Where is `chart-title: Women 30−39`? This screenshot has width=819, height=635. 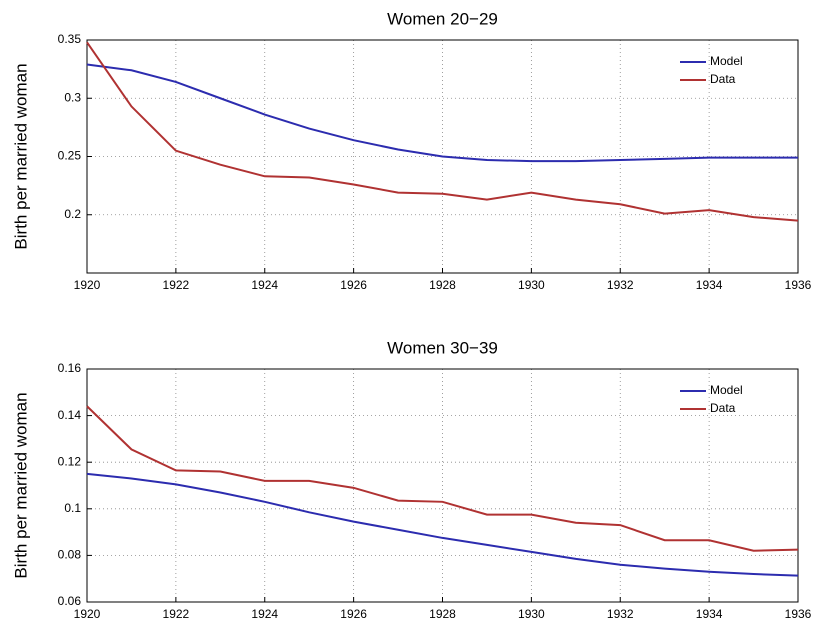 chart-title: Women 30−39 is located at coordinates (442, 347).